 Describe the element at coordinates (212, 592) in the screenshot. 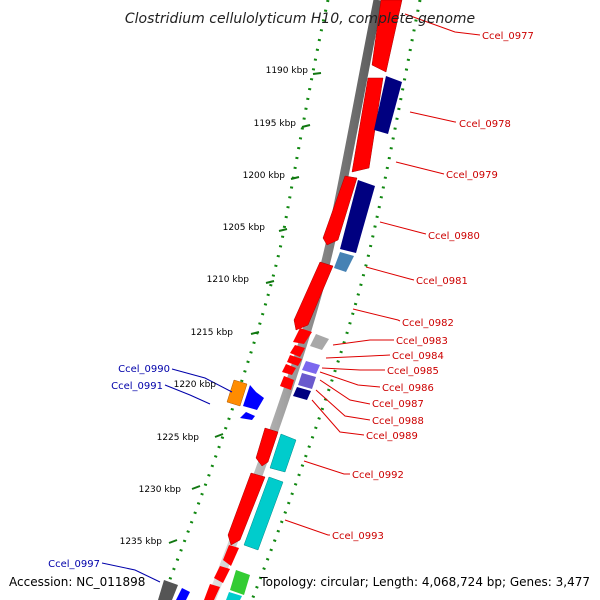

I see `gene-cds-c` at that location.